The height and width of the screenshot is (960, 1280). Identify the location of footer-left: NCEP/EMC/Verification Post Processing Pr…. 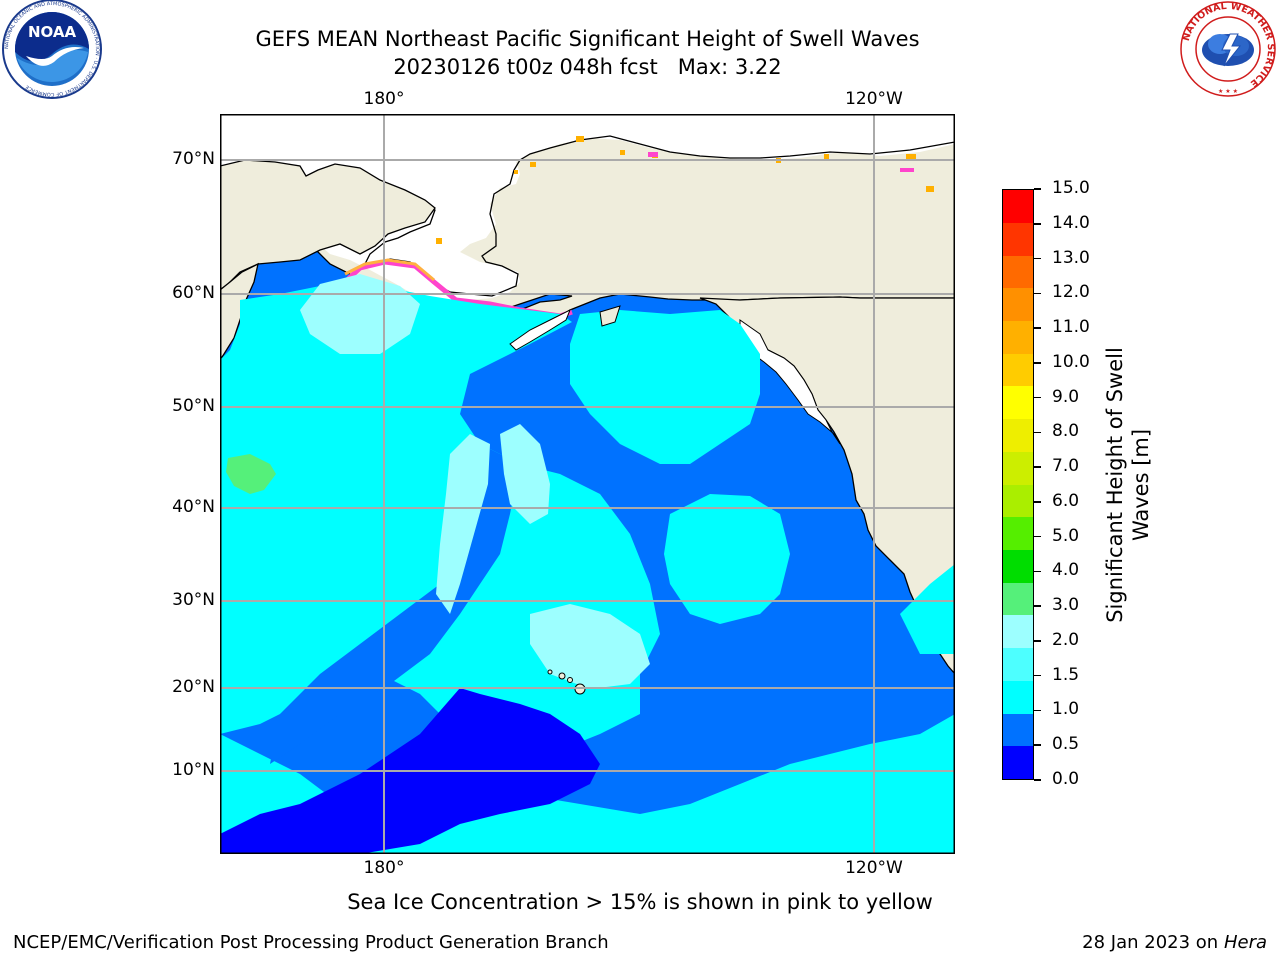
(311, 942).